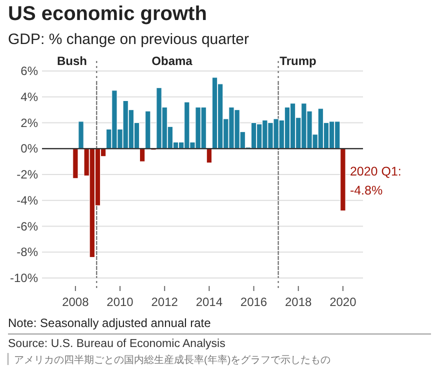 This screenshot has width=439, height=370. Describe the element at coordinates (128, 39) in the screenshot. I see `chart-subtitle: GDP: % change on previous quarter` at that location.